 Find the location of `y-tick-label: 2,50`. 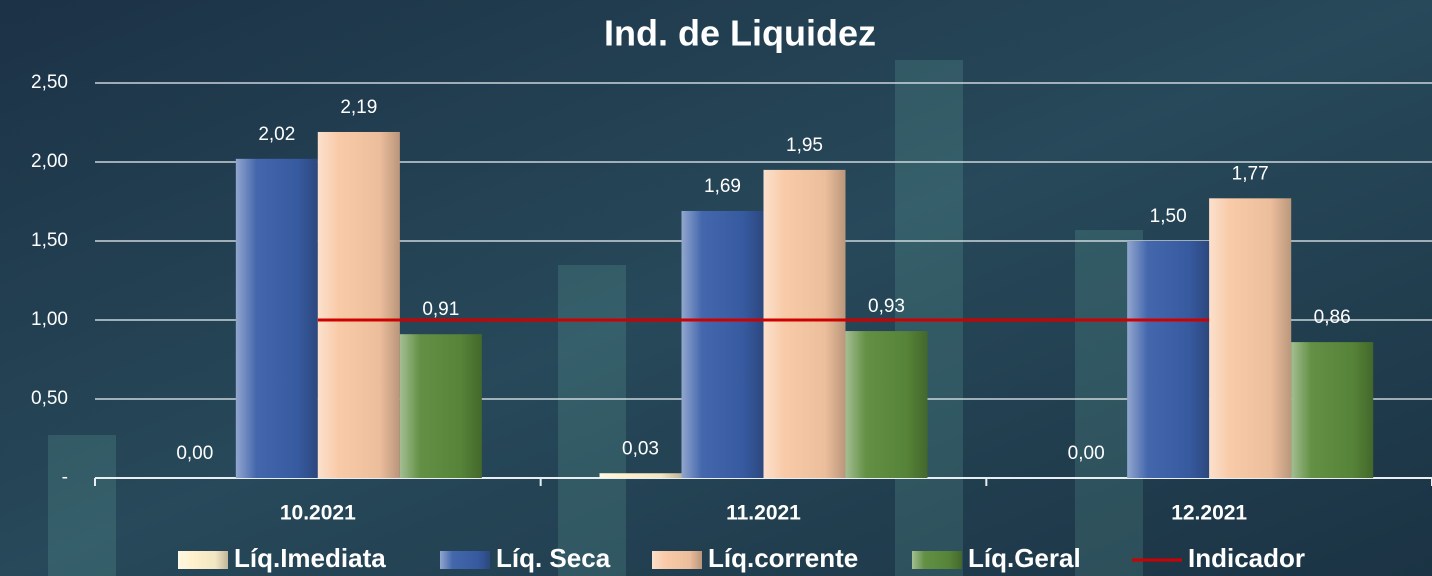

y-tick-label: 2,50 is located at coordinates (49, 82).